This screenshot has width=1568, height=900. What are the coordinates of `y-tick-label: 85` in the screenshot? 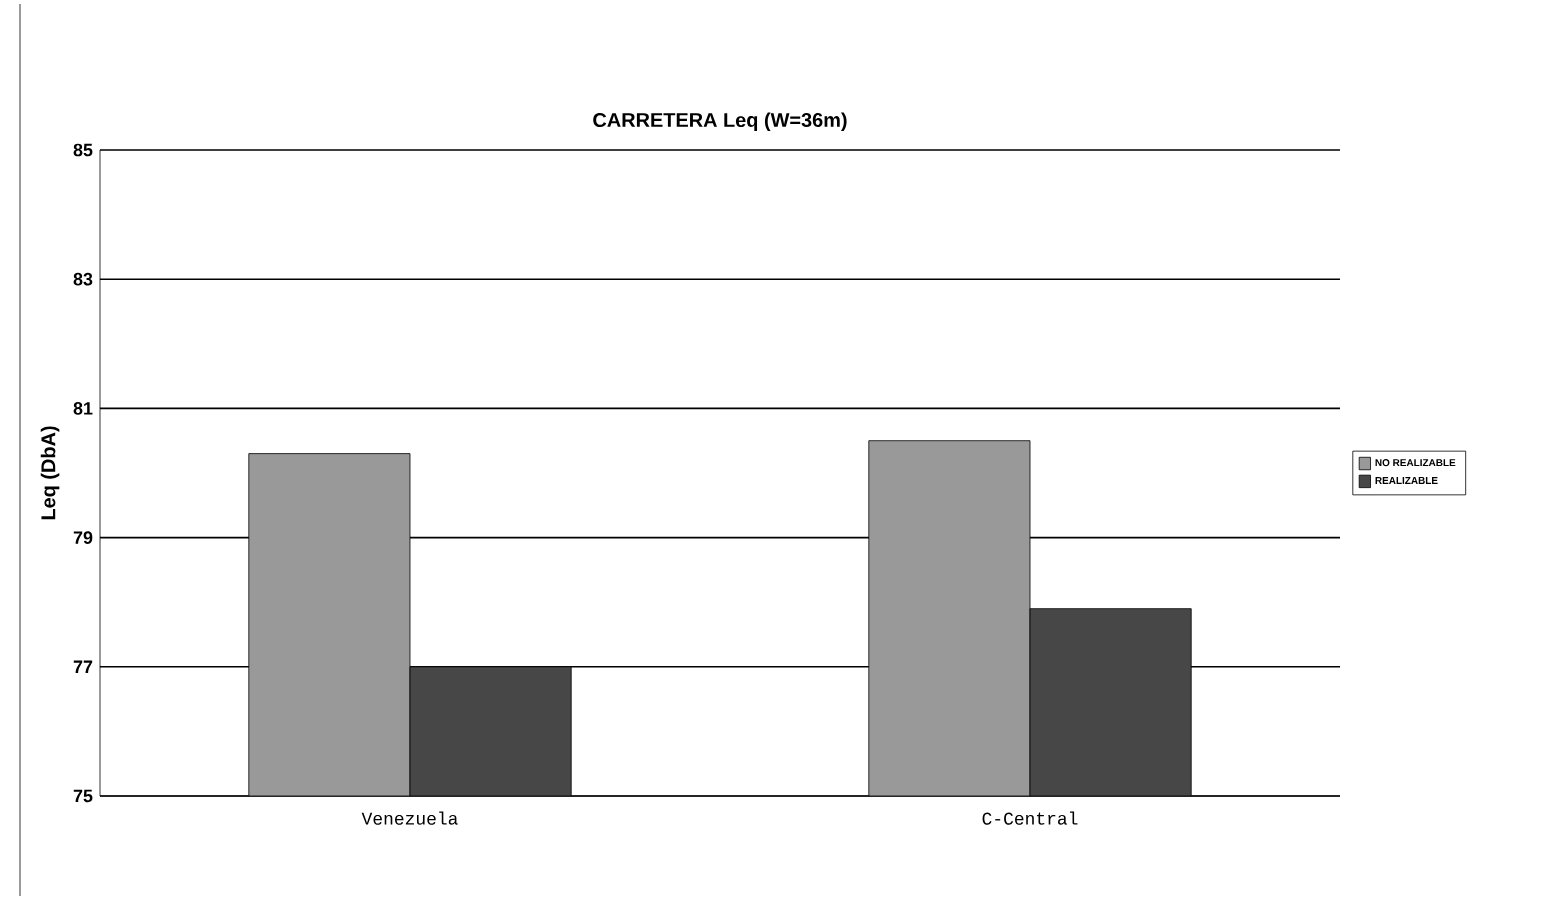 It's located at (83, 150).